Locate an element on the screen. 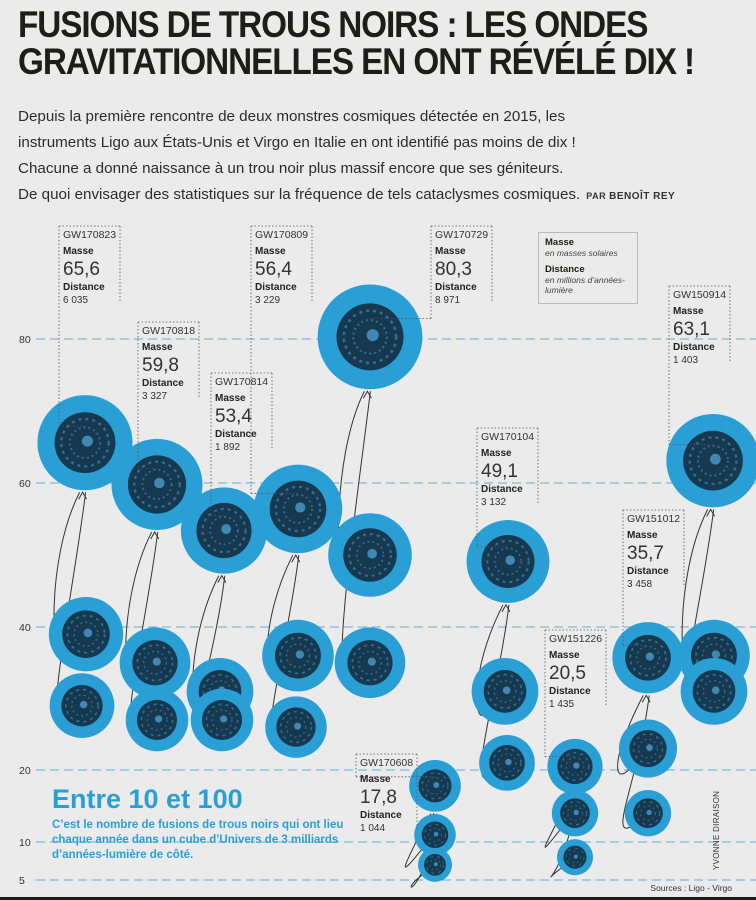  event-id-label: GW170818 is located at coordinates (168, 331).